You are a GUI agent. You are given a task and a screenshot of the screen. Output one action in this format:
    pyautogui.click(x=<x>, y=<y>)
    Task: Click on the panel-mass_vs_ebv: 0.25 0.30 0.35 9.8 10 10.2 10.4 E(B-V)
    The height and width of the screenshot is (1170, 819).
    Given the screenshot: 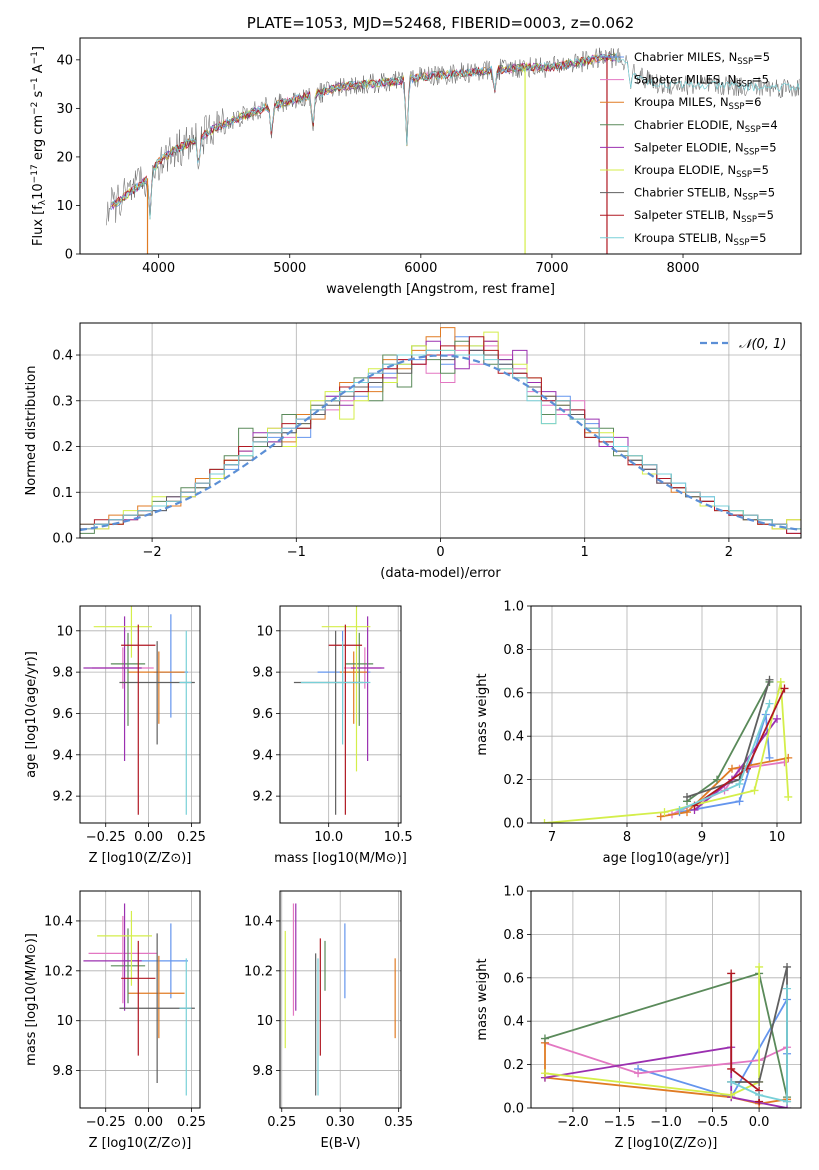 What is the action you would take?
    pyautogui.click(x=328, y=1020)
    